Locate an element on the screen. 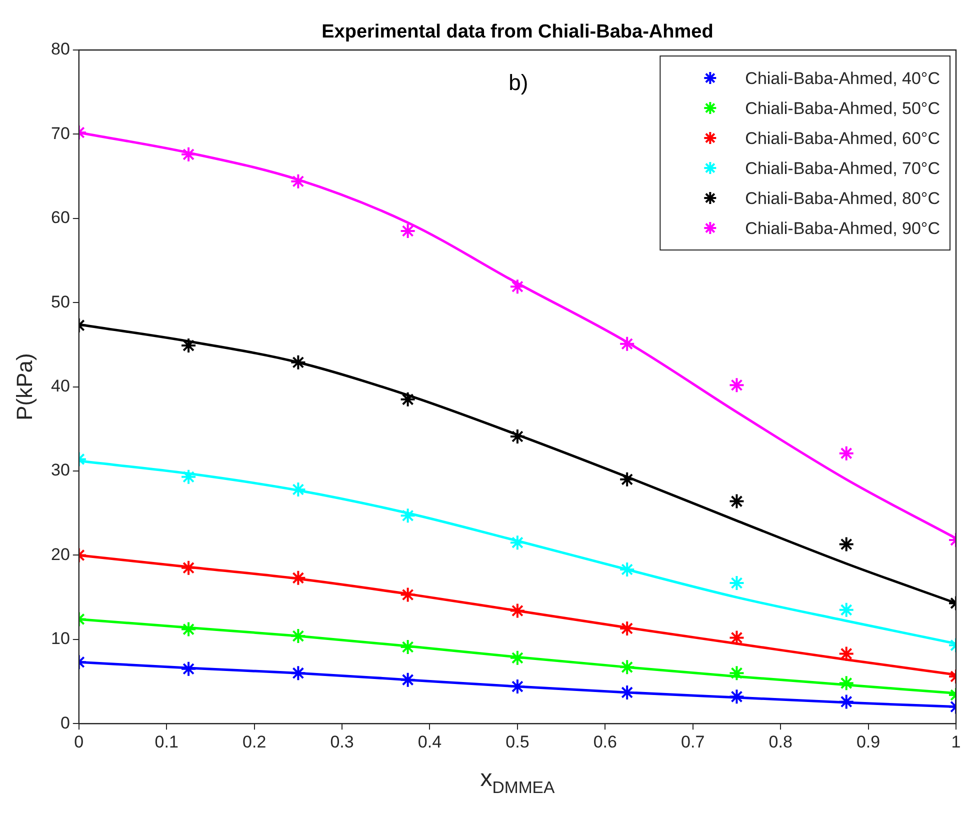  x-tick-label: 0.9 is located at coordinates (868, 742).